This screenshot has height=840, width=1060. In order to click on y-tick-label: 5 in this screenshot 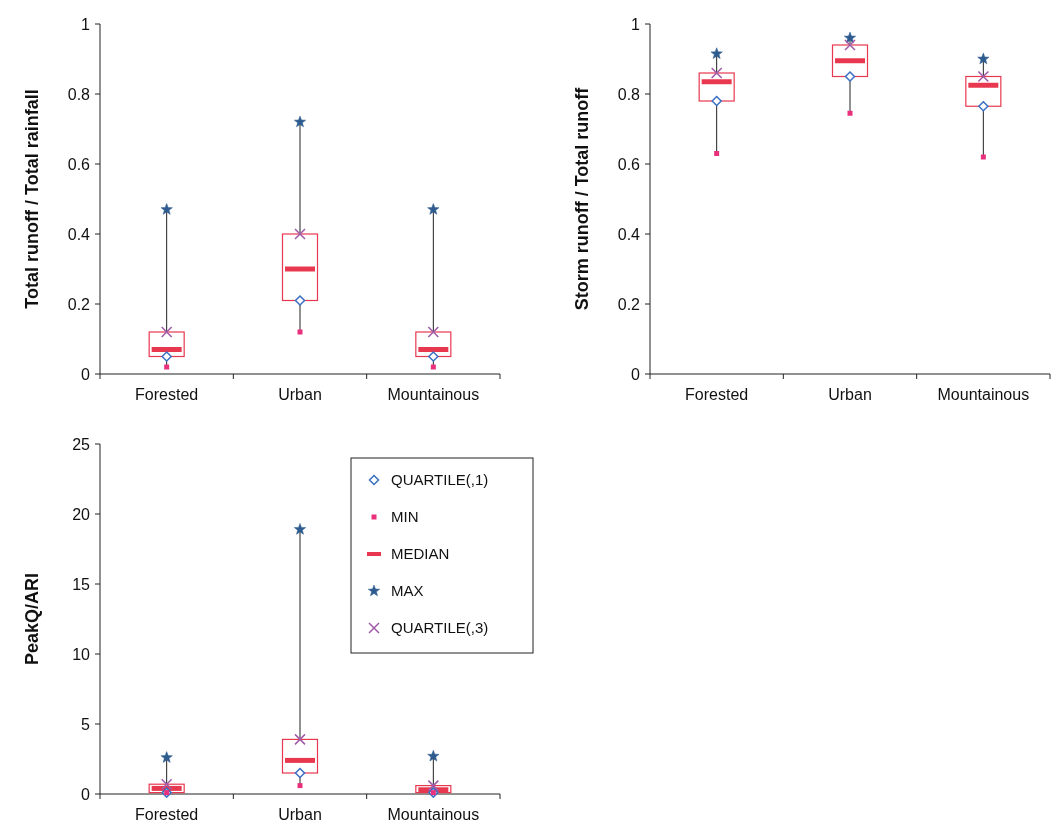, I will do `click(86, 724)`.